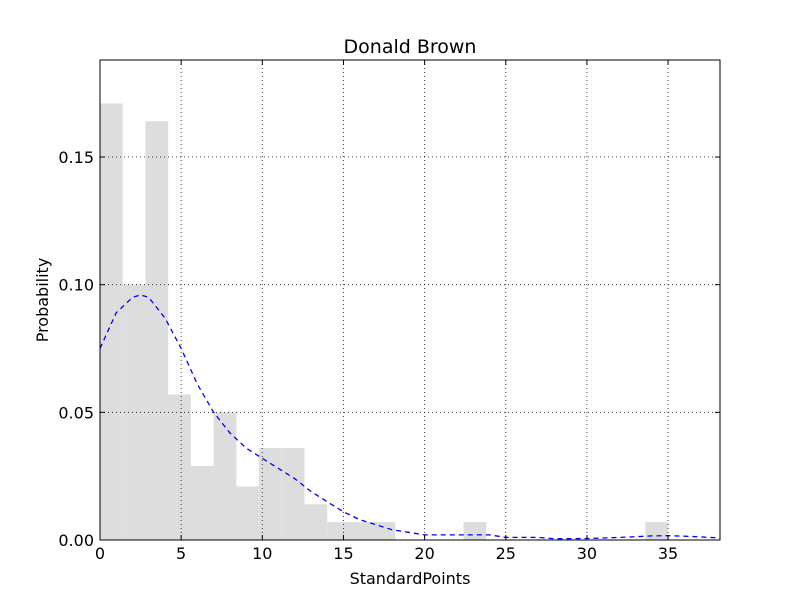  What do you see at coordinates (181, 553) in the screenshot?
I see `x-tick-label: 5` at bounding box center [181, 553].